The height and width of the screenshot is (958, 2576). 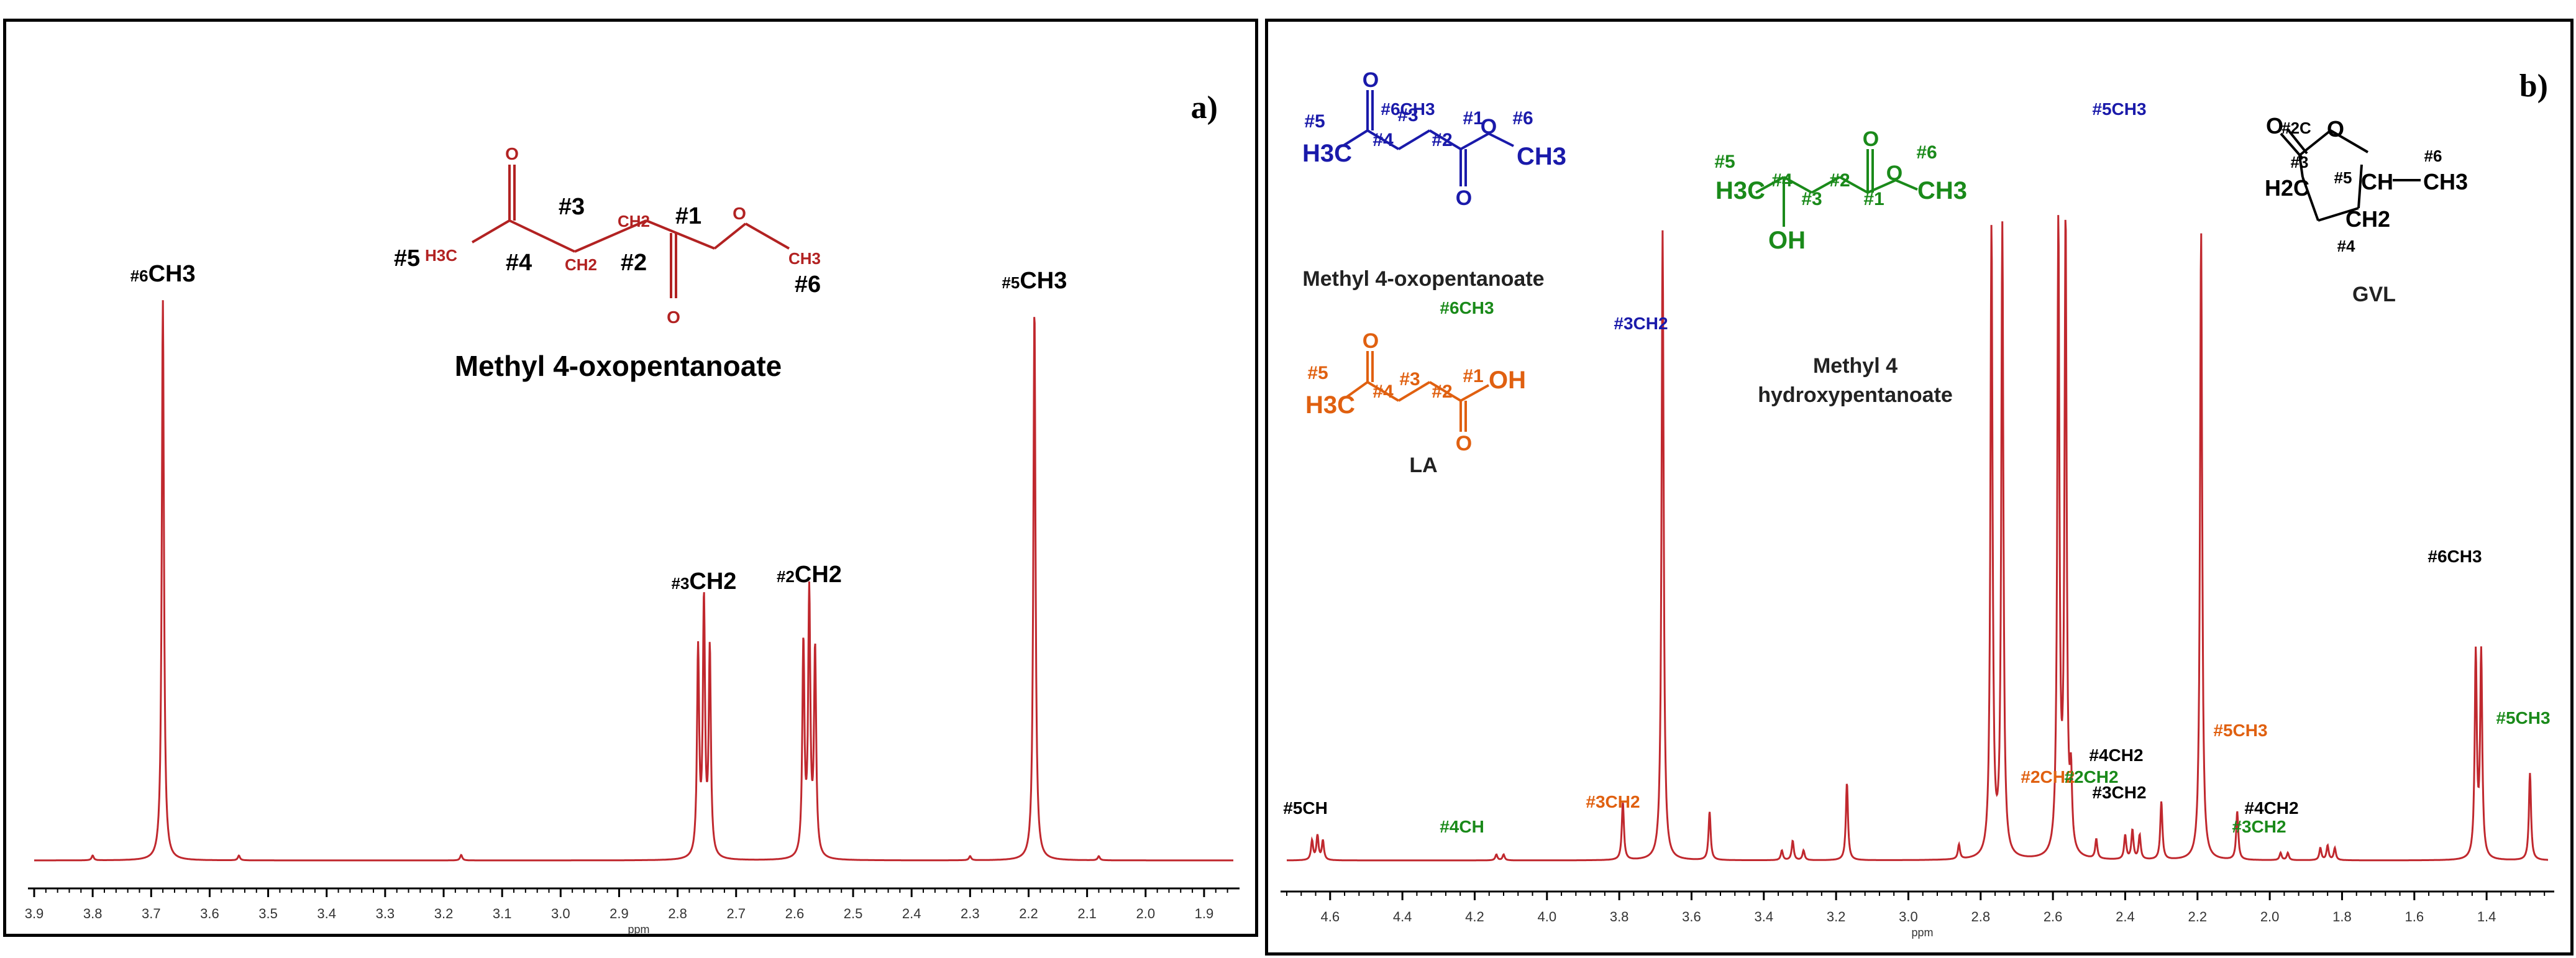 I want to click on b-tick-label: 1.8, so click(x=2342, y=916).